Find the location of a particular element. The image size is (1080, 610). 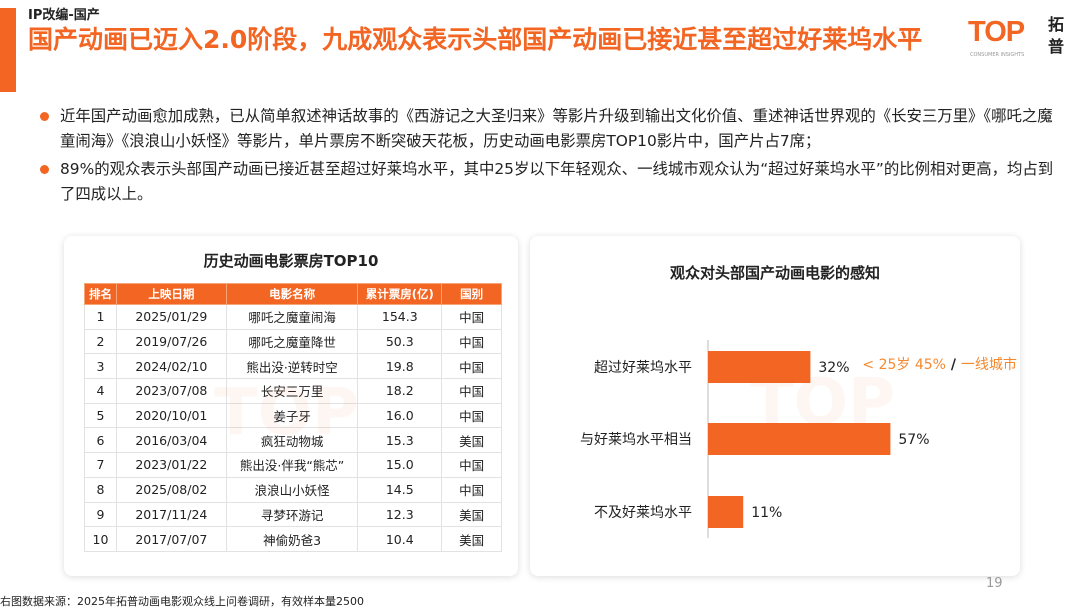

table-row: 2 2019/07/26 哪吒之魔童降世 50.3 中国 is located at coordinates (293, 341).